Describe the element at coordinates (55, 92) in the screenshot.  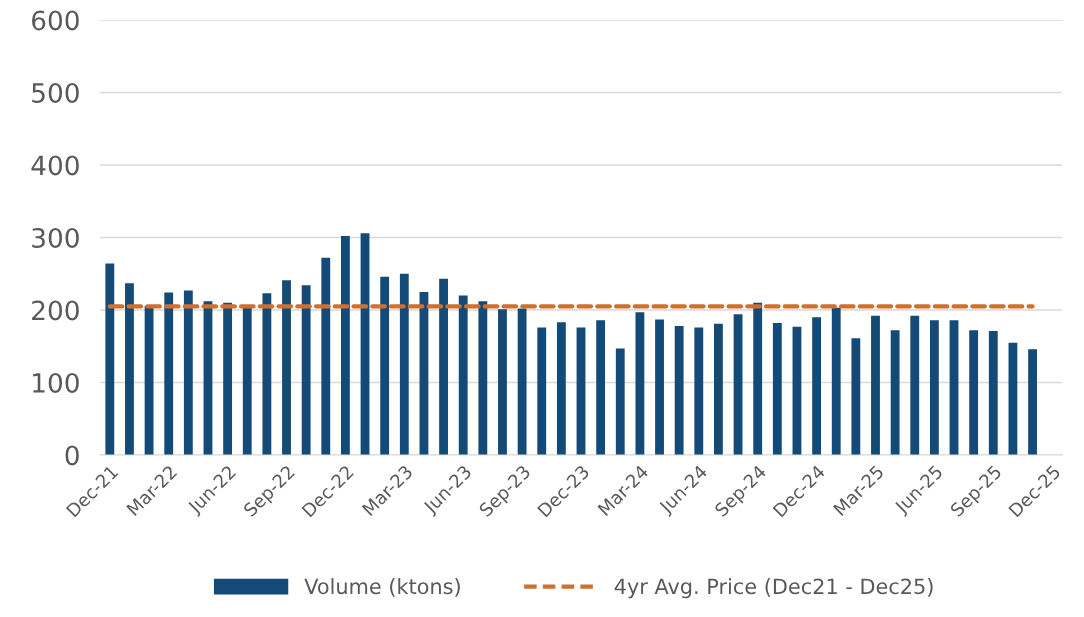
I see `y-tick-label: 500` at that location.